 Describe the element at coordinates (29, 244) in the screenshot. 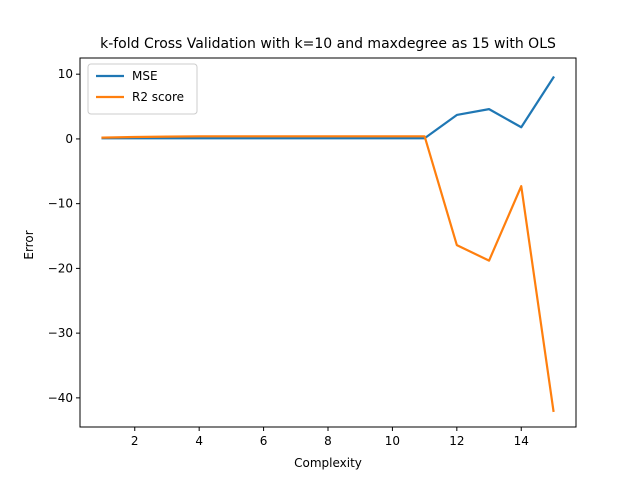

I see `y-axis-label: Error` at that location.